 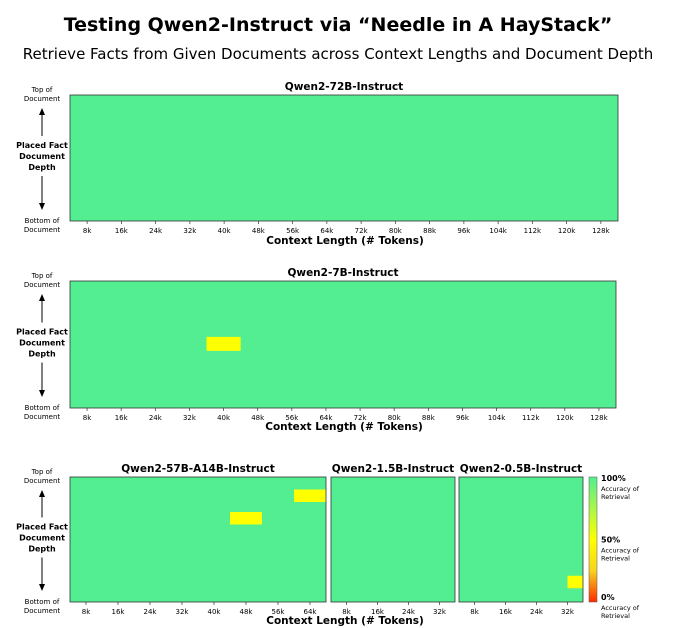 I want to click on colorbar-tick-label: 100%, so click(x=613, y=478).